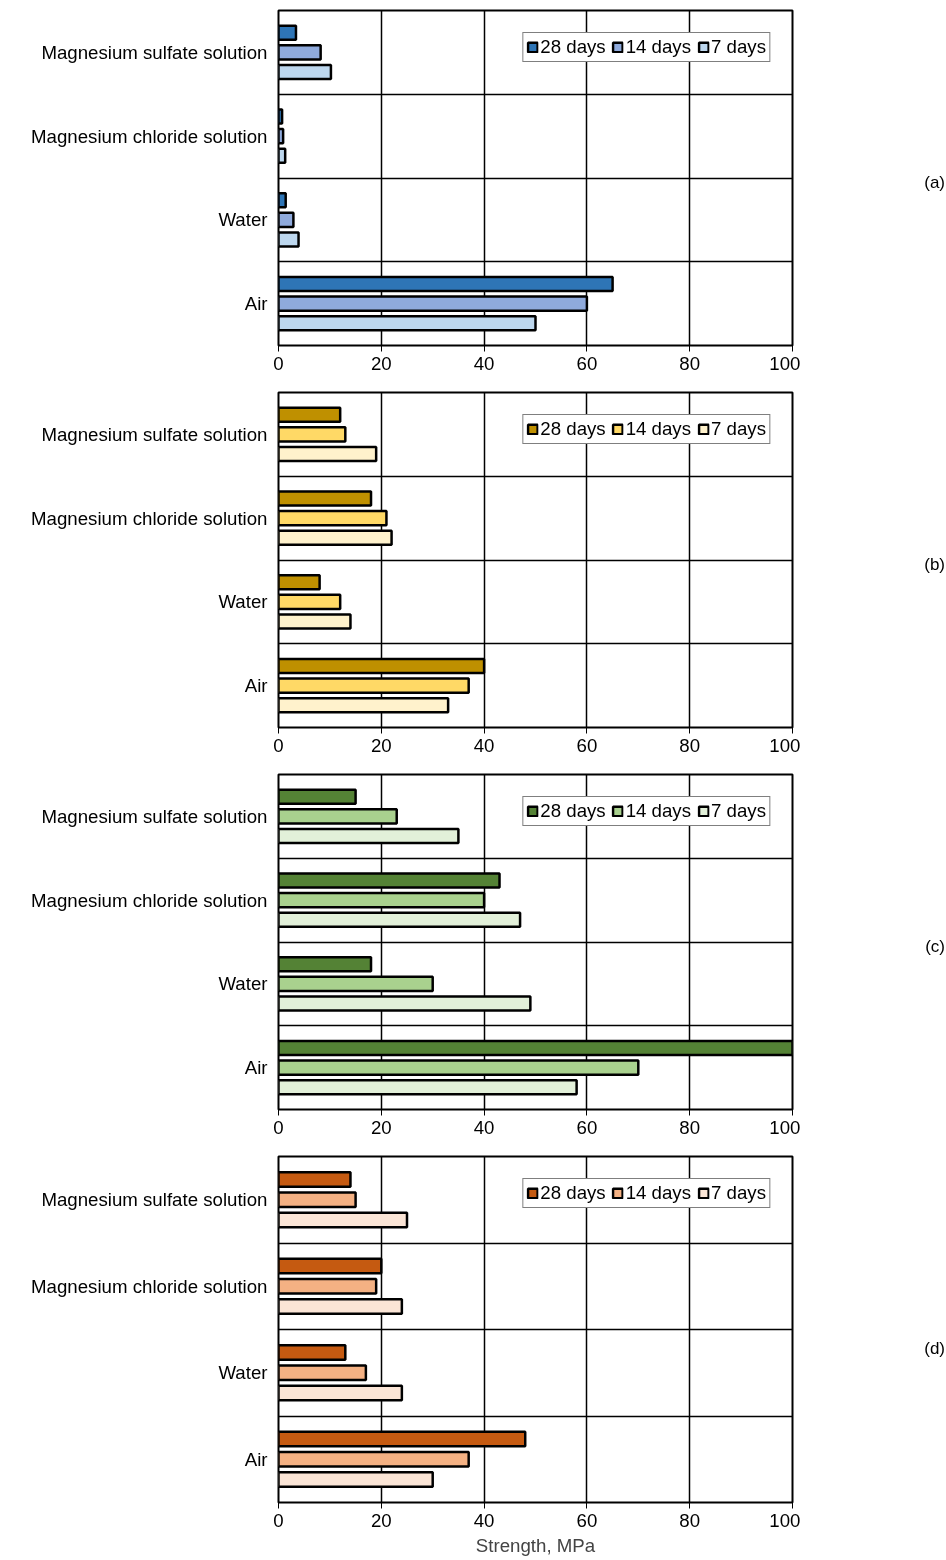 This screenshot has height=1560, width=946. What do you see at coordinates (535, 1545) in the screenshot?
I see `x-axis-title: Strength, MPa` at bounding box center [535, 1545].